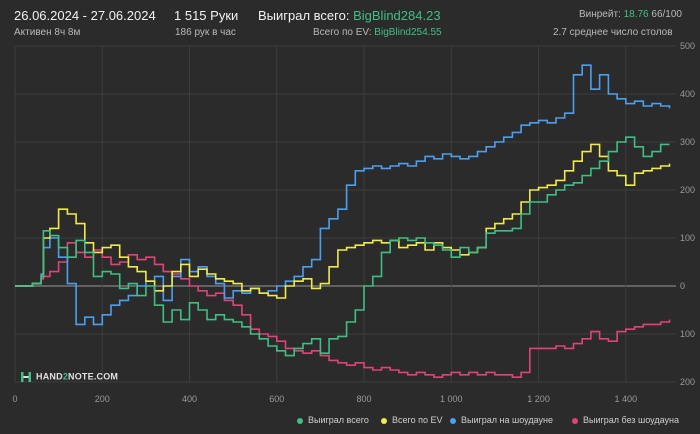 Image resolution: width=700 pixels, height=434 pixels. I want to click on hand2note-logo: HAND2NOTE.COM, so click(69, 377).